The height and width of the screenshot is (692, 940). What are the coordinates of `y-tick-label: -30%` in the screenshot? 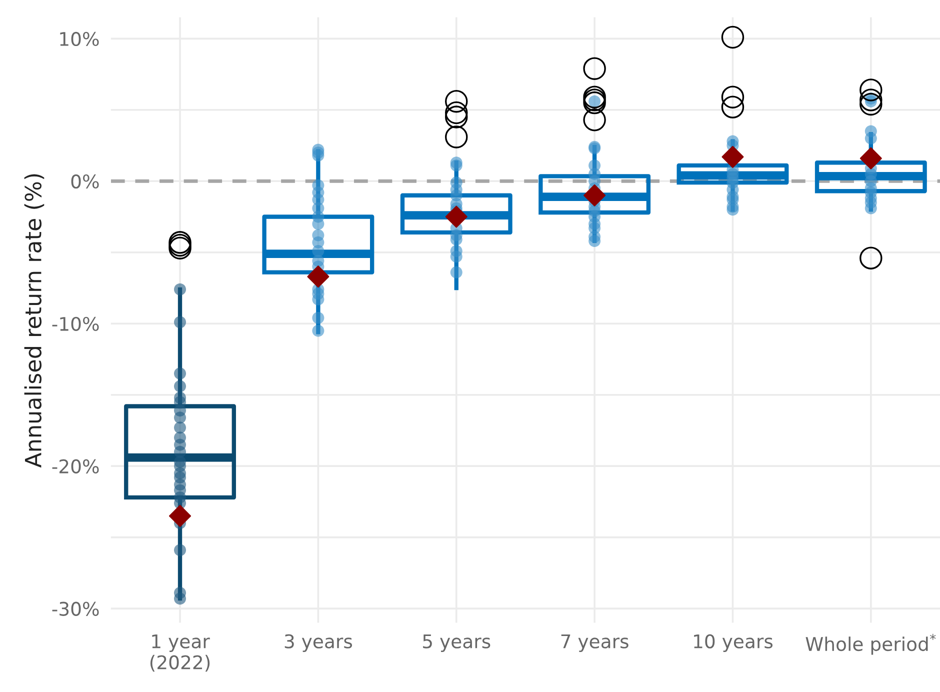 It's located at (75, 609).